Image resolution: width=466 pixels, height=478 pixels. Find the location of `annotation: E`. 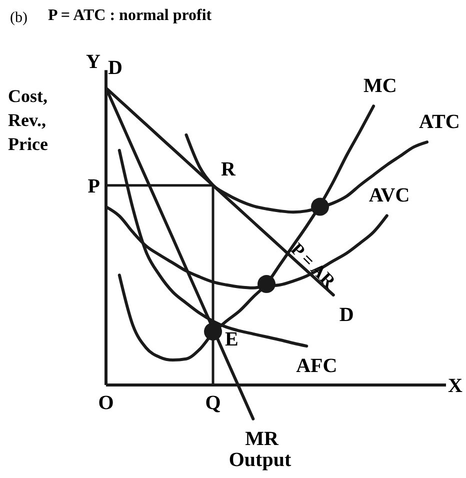

annotation: E is located at coordinates (231, 339).